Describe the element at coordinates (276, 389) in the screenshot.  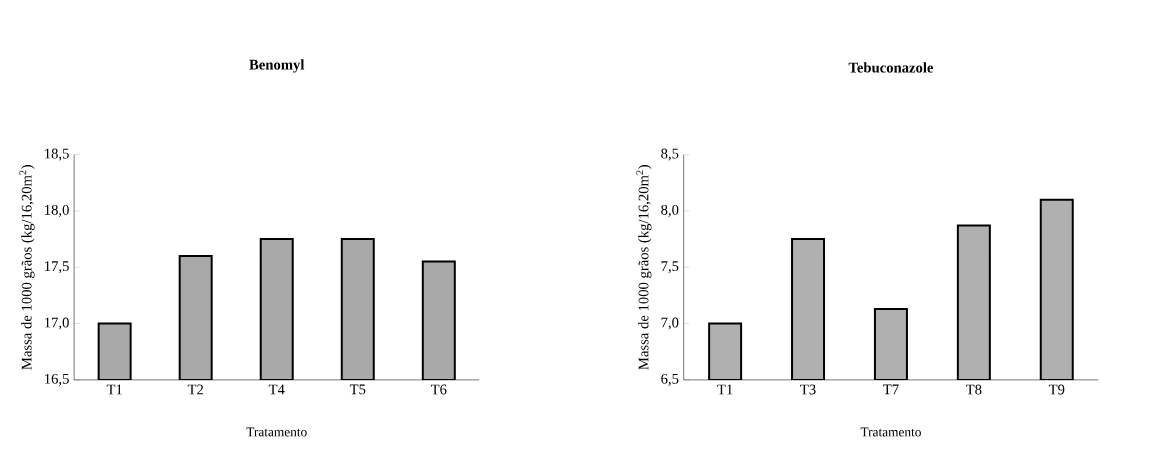
I see `x-tick-label: T4` at that location.